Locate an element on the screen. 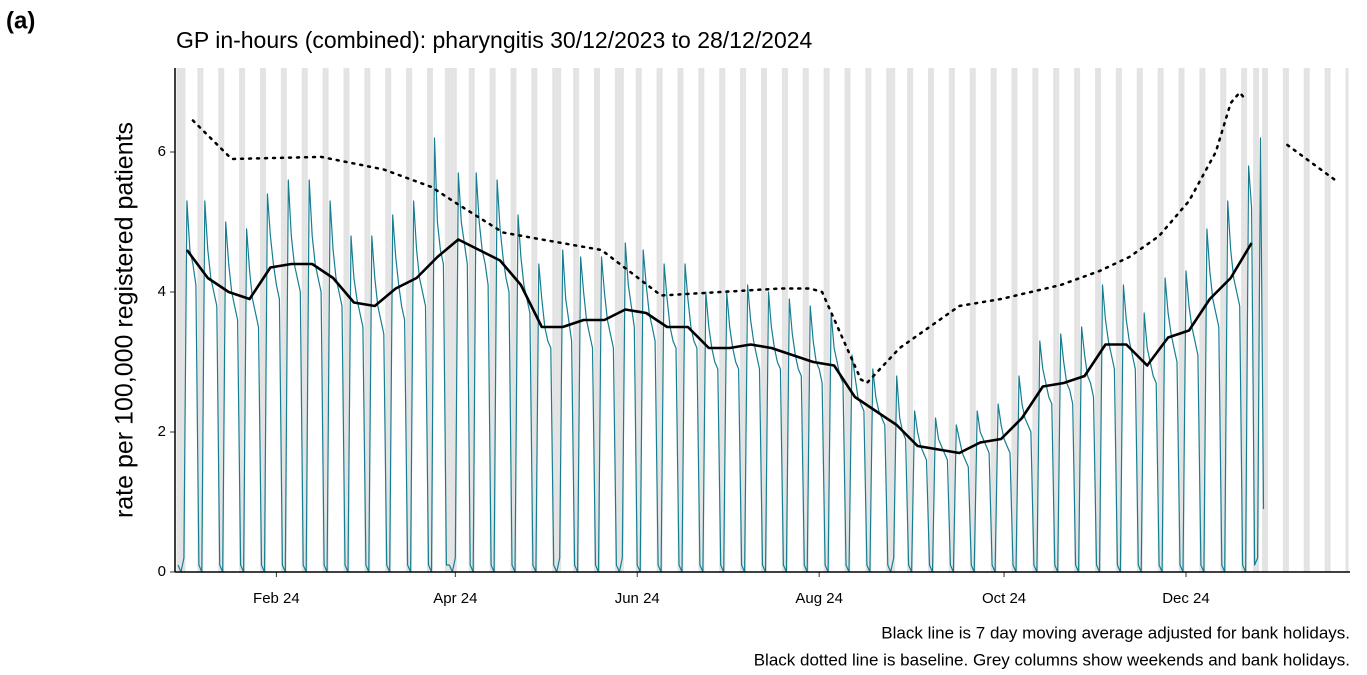  x-tick-label: Jun 24 is located at coordinates (637, 598).